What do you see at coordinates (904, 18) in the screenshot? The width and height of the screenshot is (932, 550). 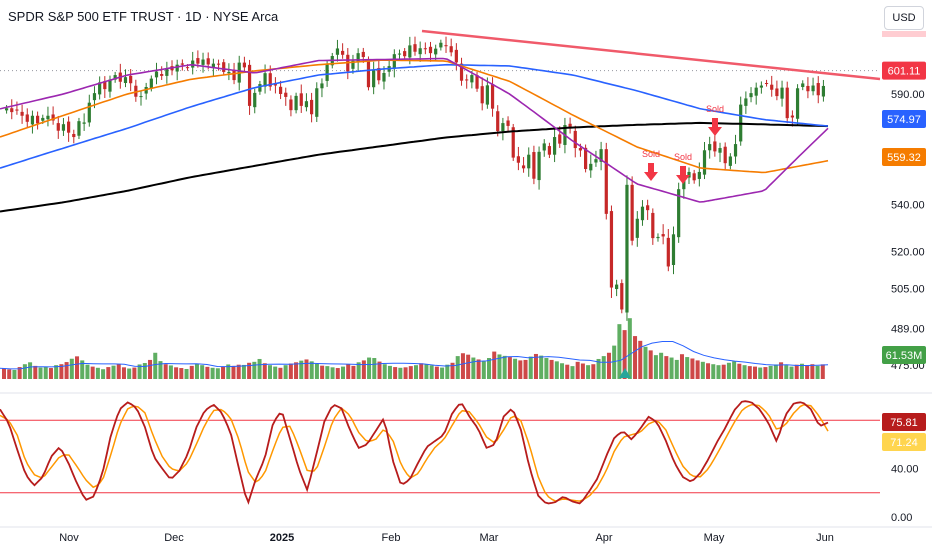 I see `currency-button: USD` at bounding box center [904, 18].